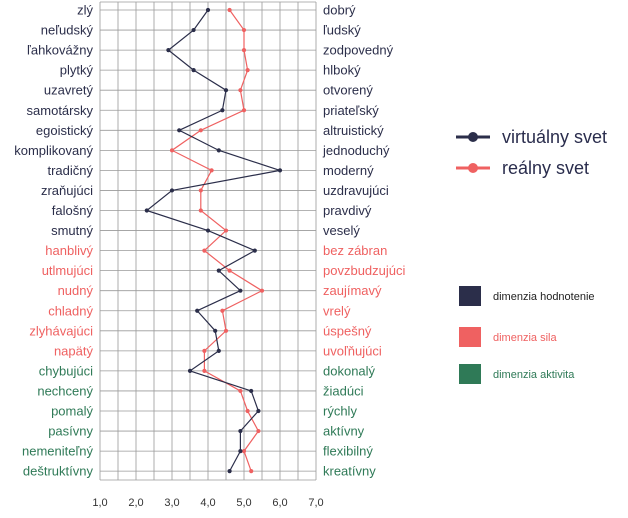 The height and width of the screenshot is (518, 628). I want to click on row-label-left: utlmujúci, so click(67, 270).